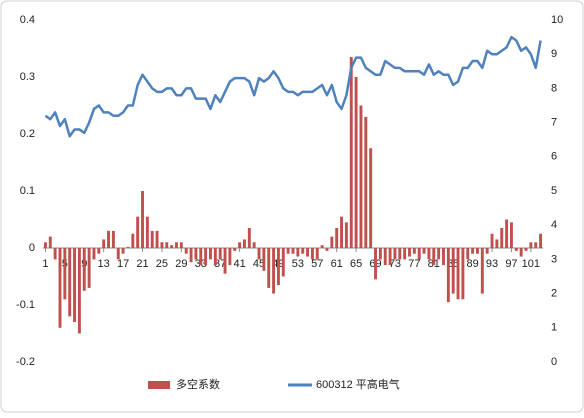  I want to click on x-tick-label: 1, so click(45, 264).